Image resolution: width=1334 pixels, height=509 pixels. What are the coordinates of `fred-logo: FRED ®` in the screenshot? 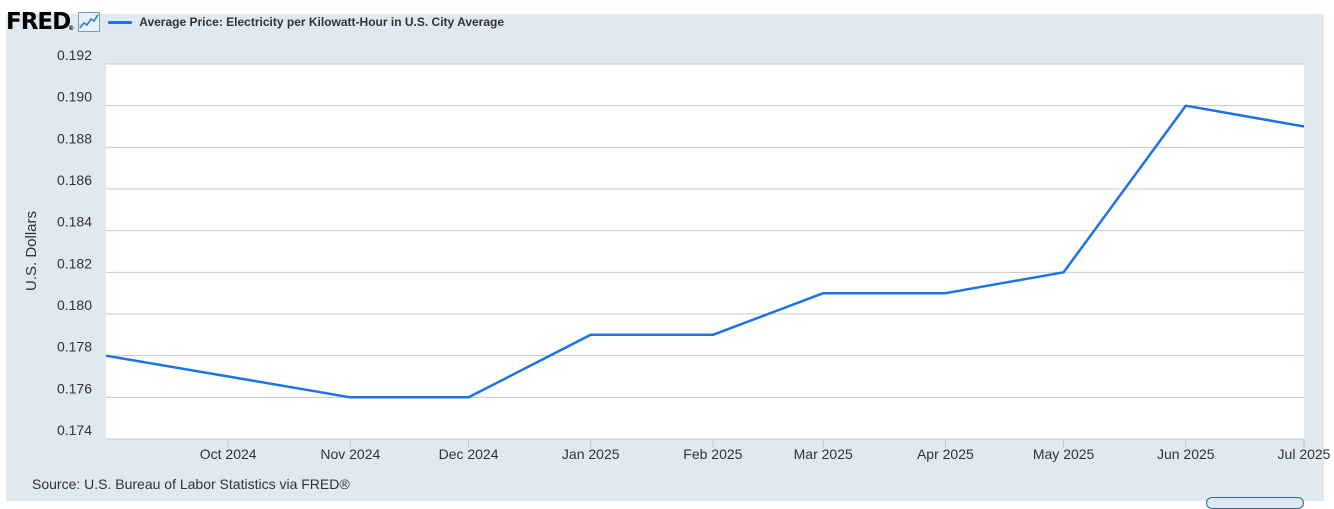 It's located at (40, 22).